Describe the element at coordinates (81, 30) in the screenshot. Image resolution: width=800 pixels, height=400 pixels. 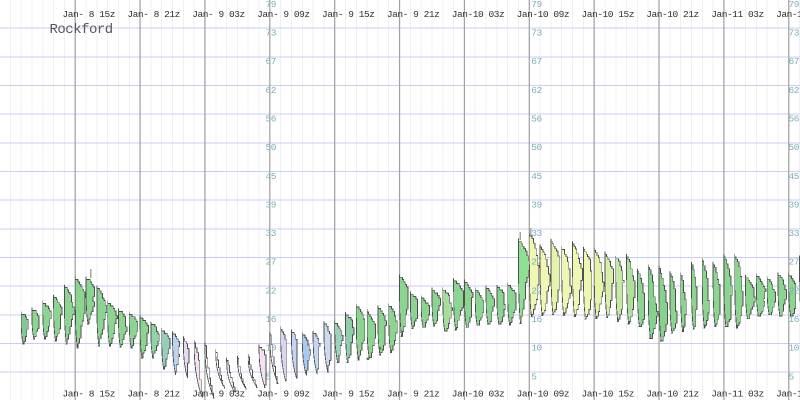
I see `svg-text: Rockford` at that location.